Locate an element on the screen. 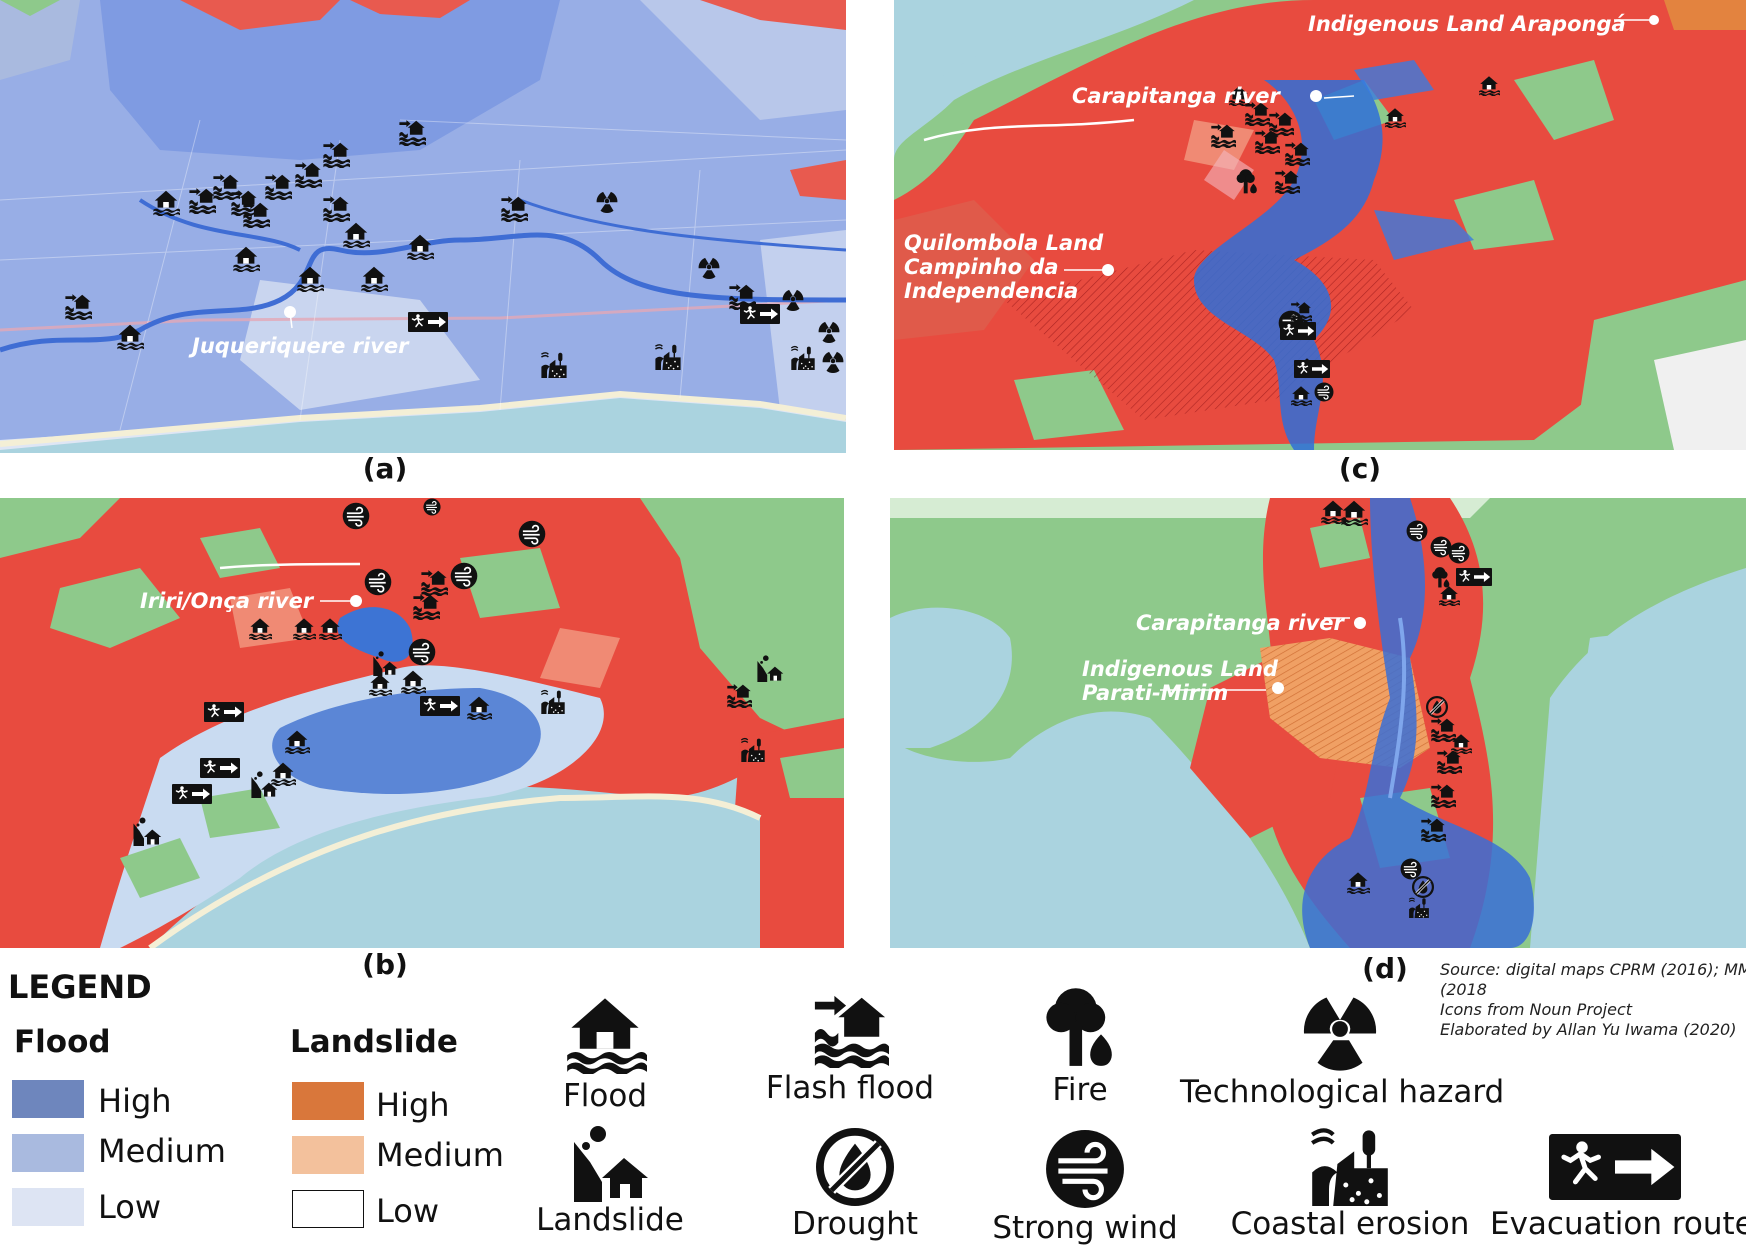 This screenshot has height=1246, width=1746. legend-landslide-medium-swatch is located at coordinates (328, 1155).